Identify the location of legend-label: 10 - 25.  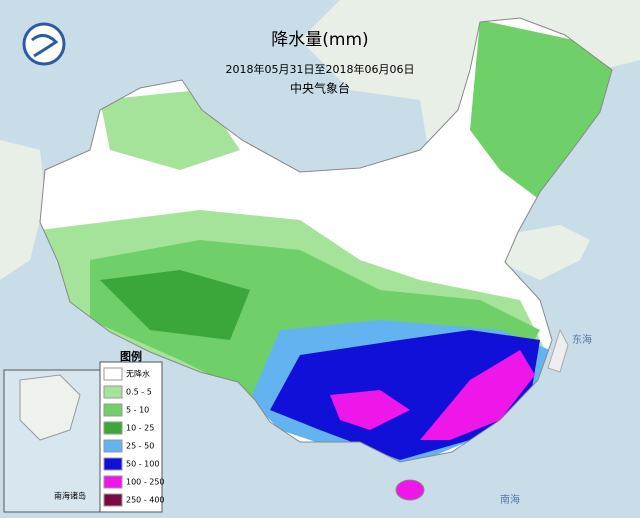
(140, 428).